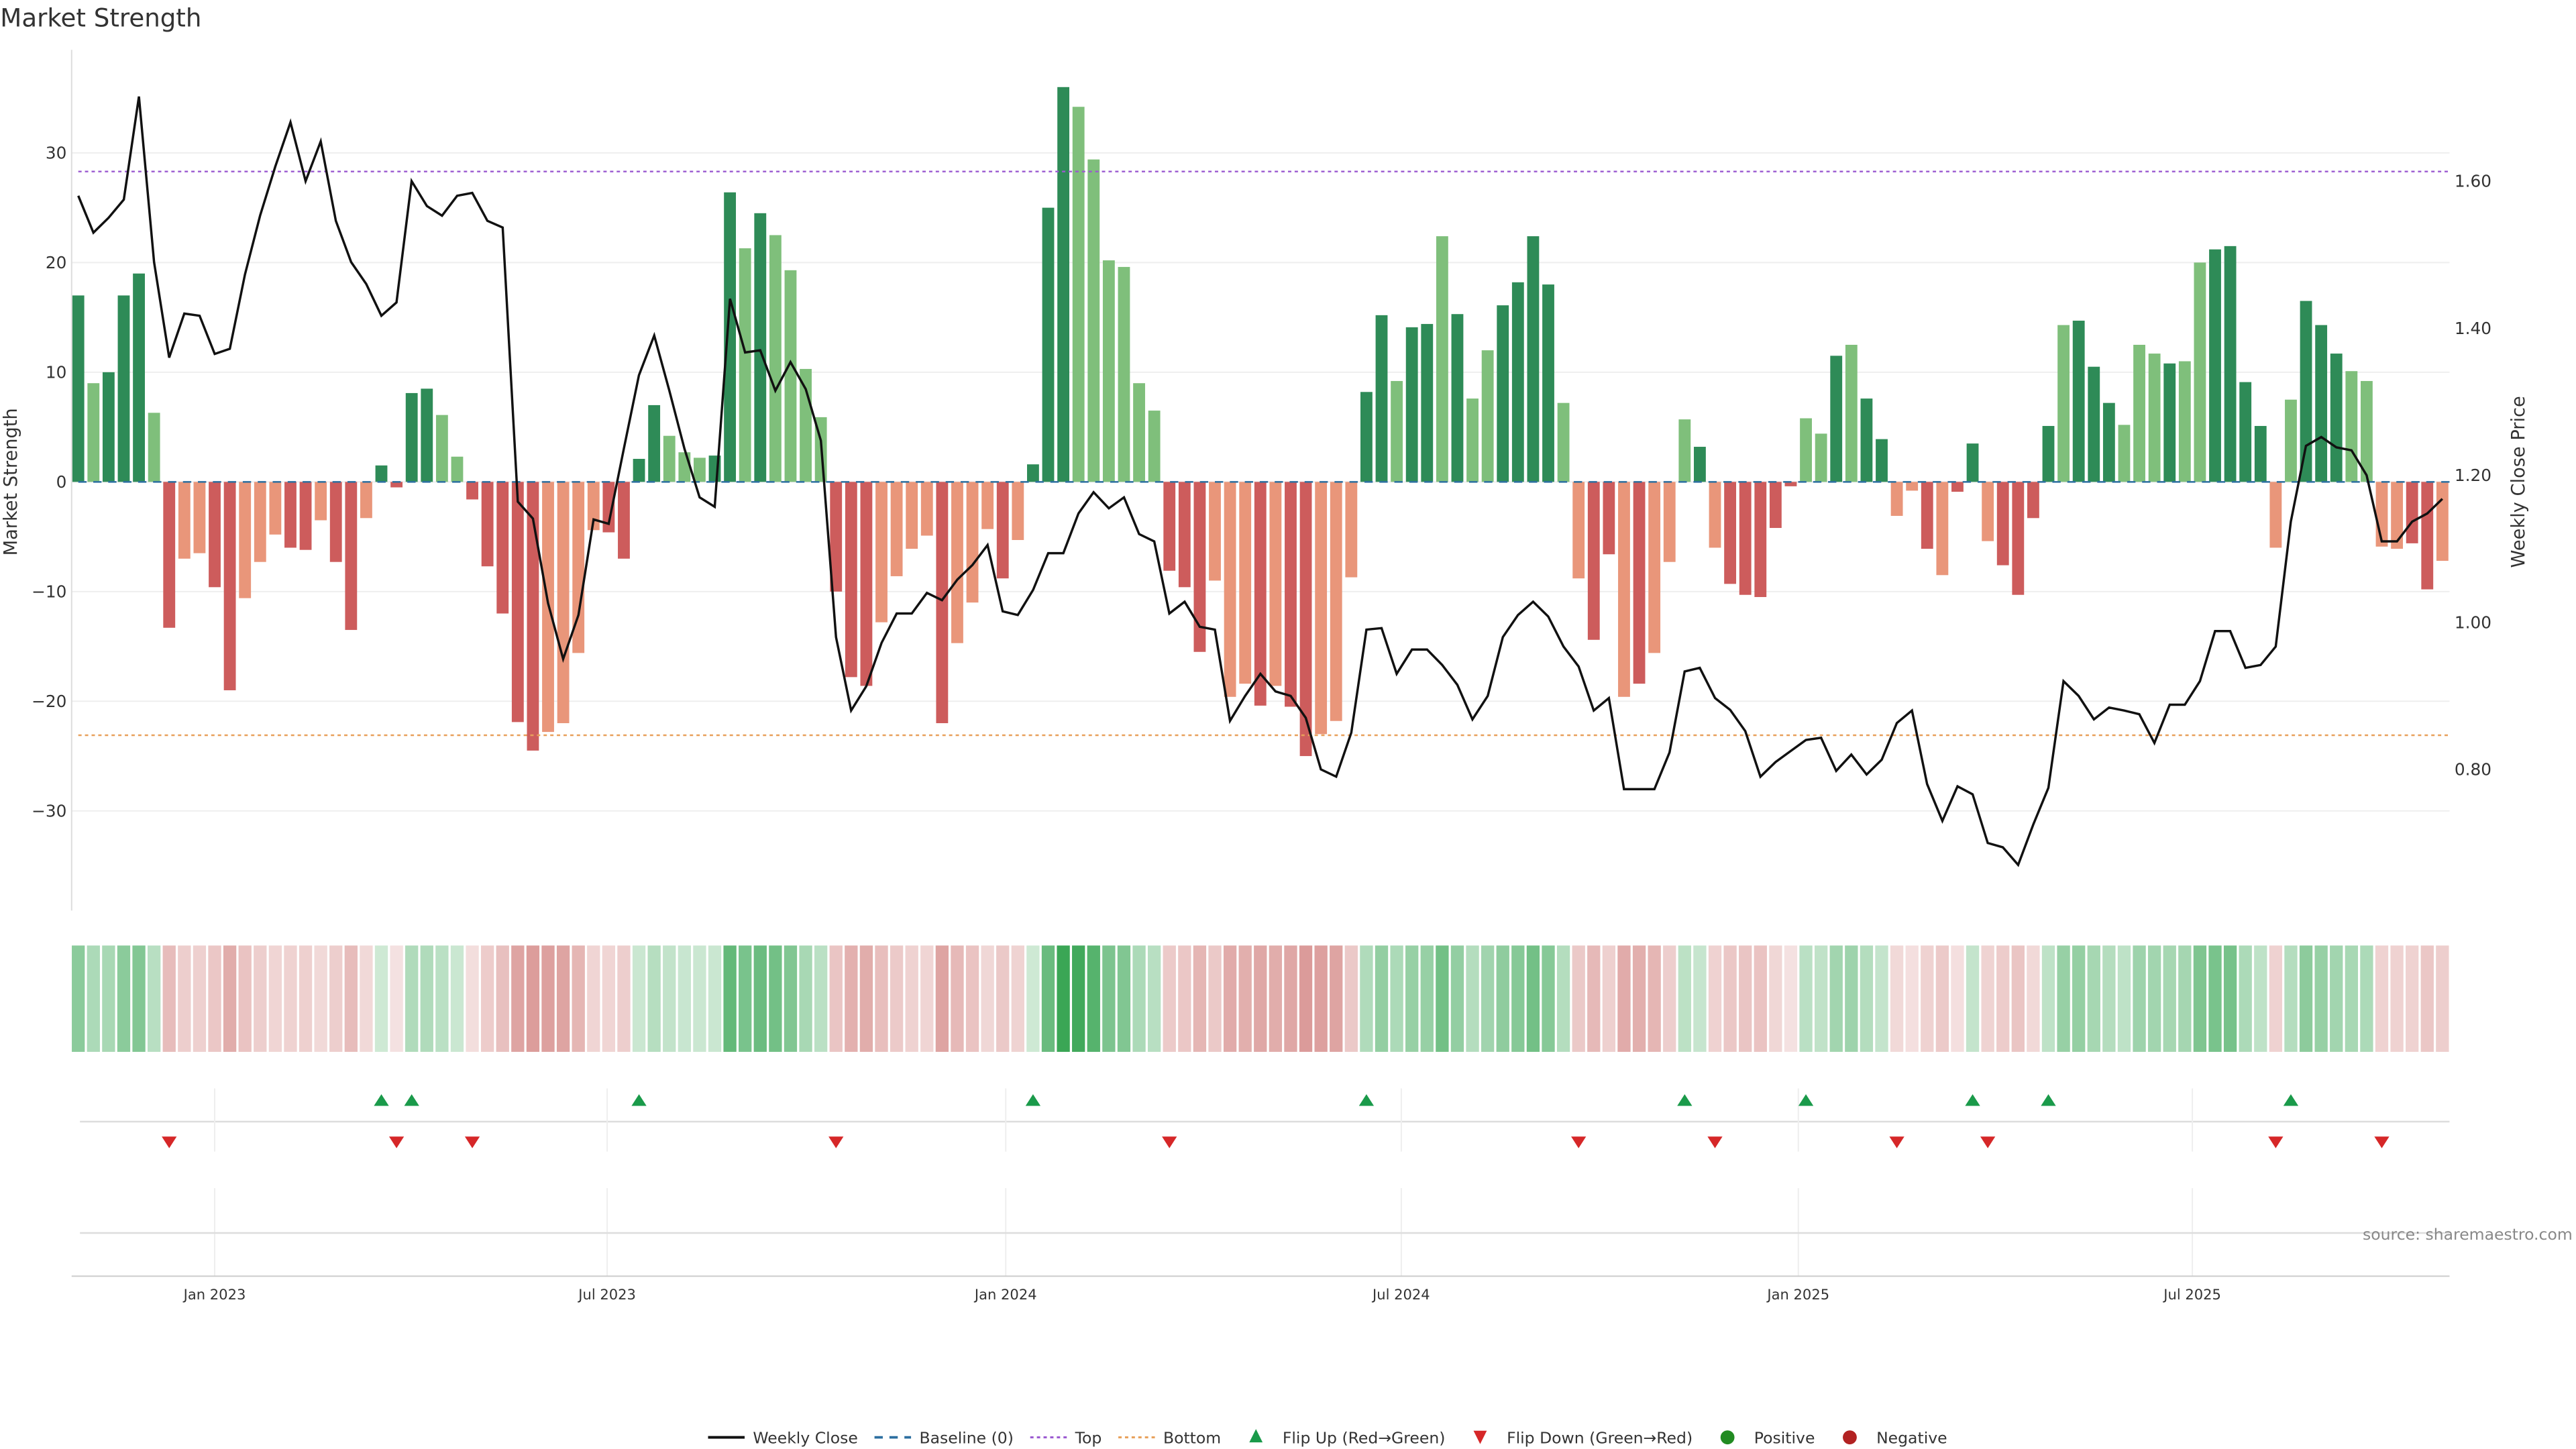  I want to click on circle-positive-icon, so click(1727, 1437).